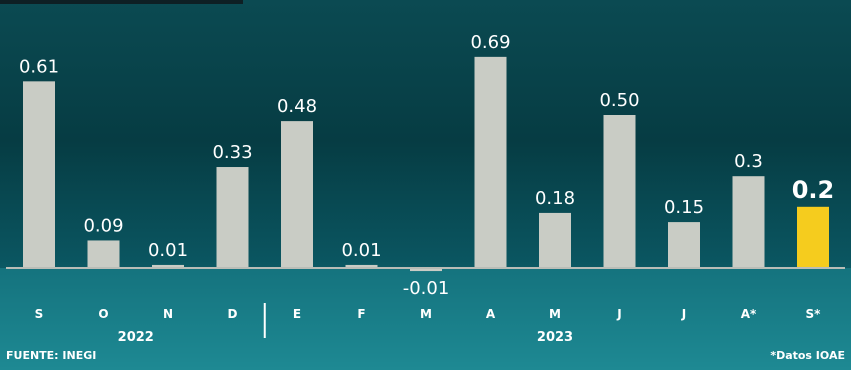  I want to click on data-label: 0.48, so click(297, 106).